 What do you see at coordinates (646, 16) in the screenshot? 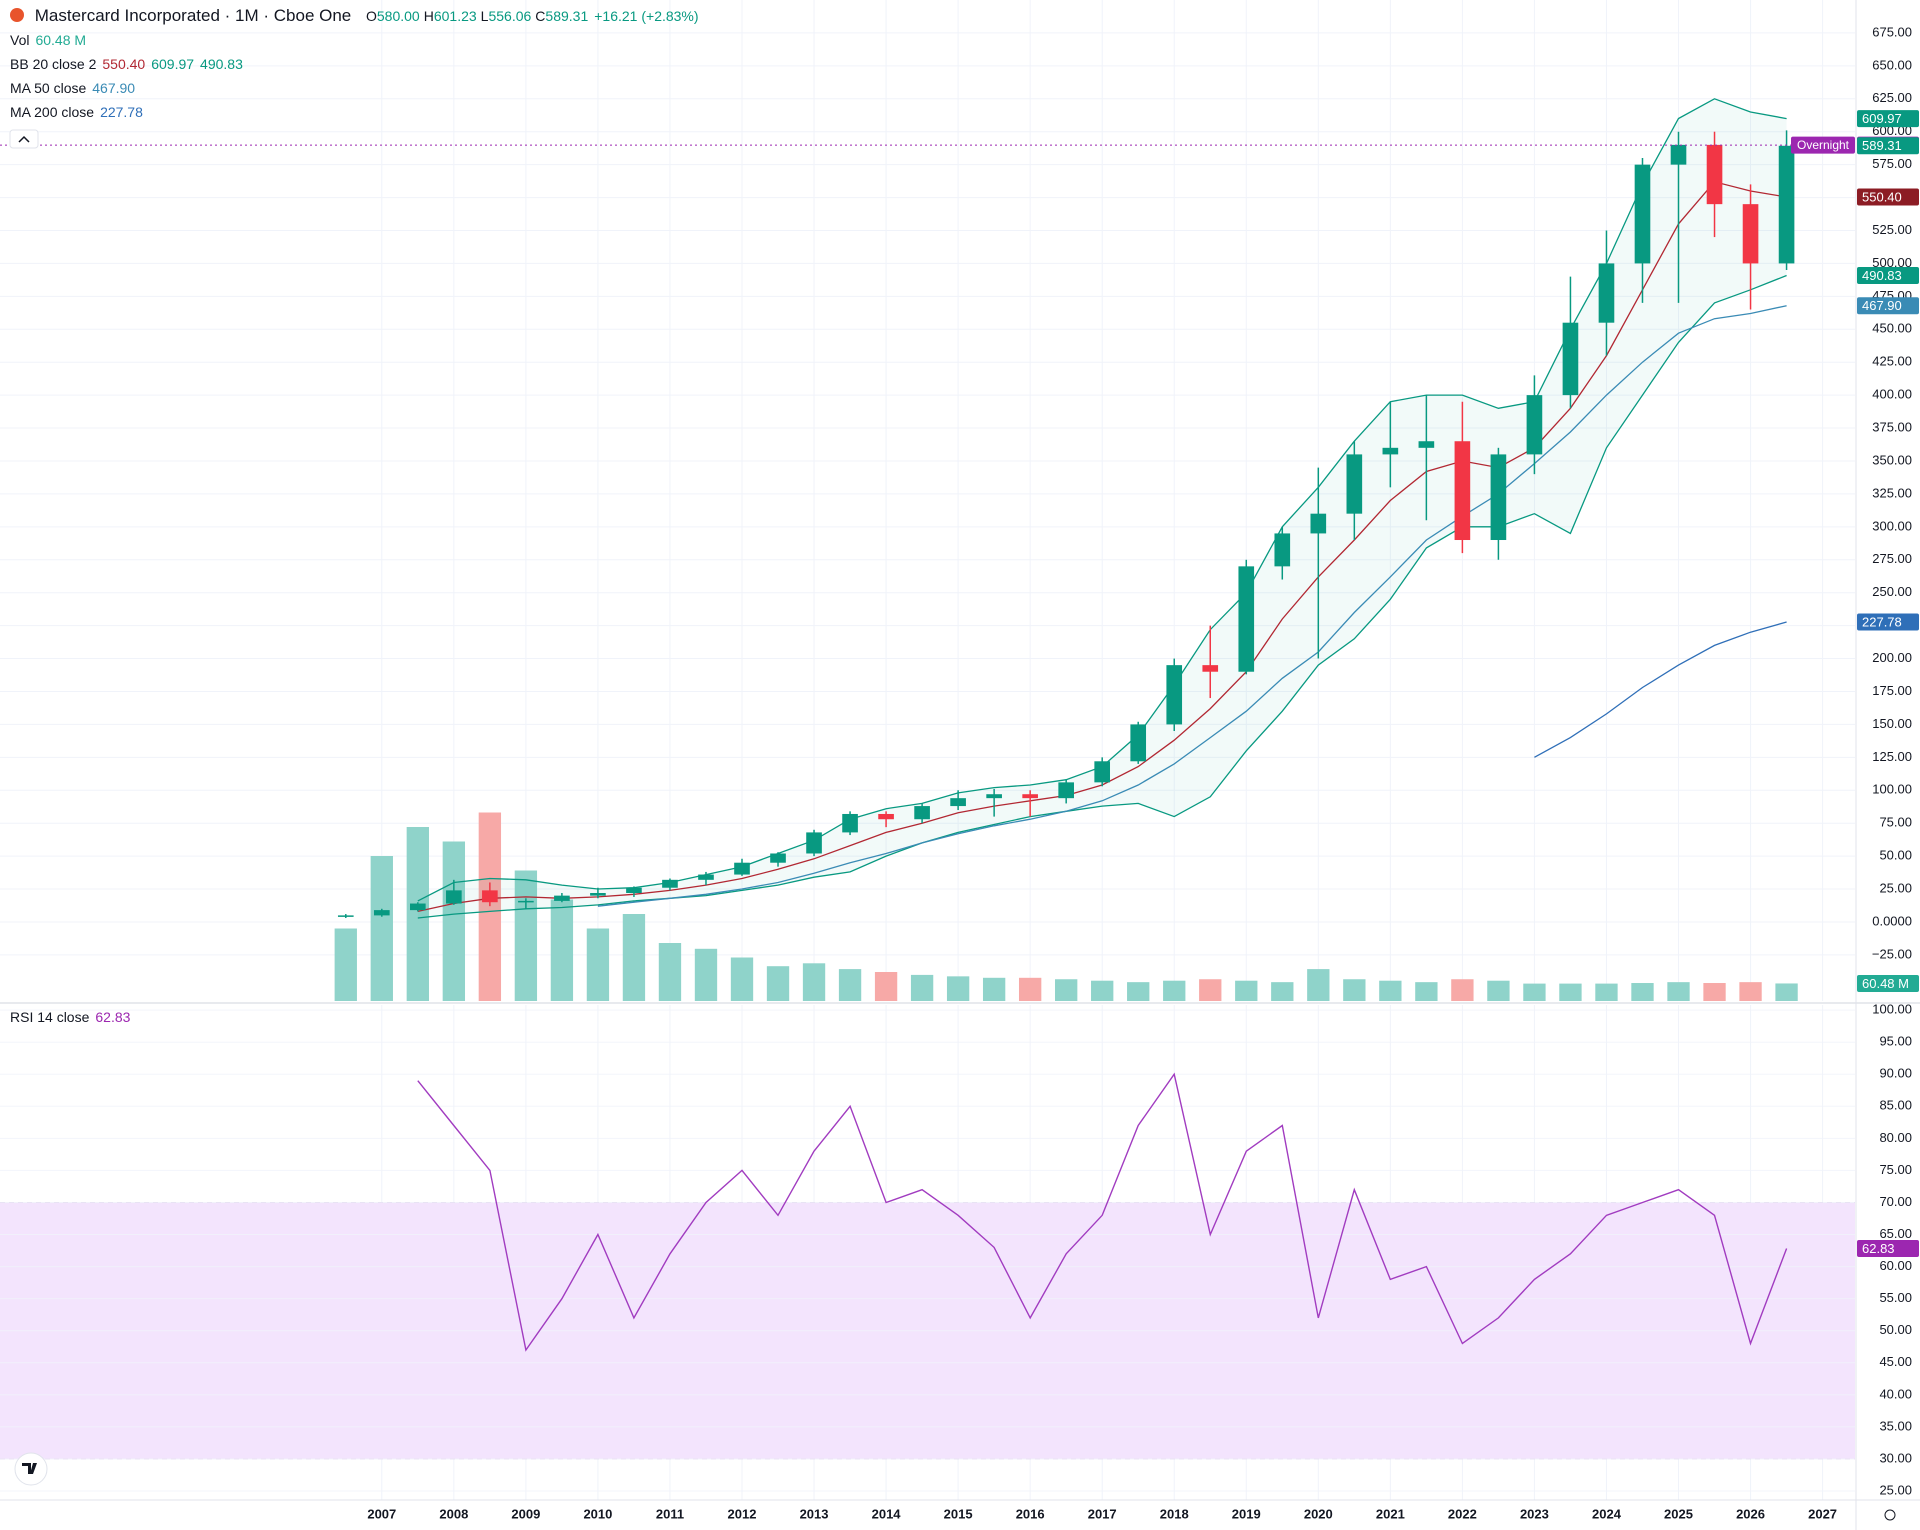
I see `change-value: +16.21 (+2.83%)` at bounding box center [646, 16].